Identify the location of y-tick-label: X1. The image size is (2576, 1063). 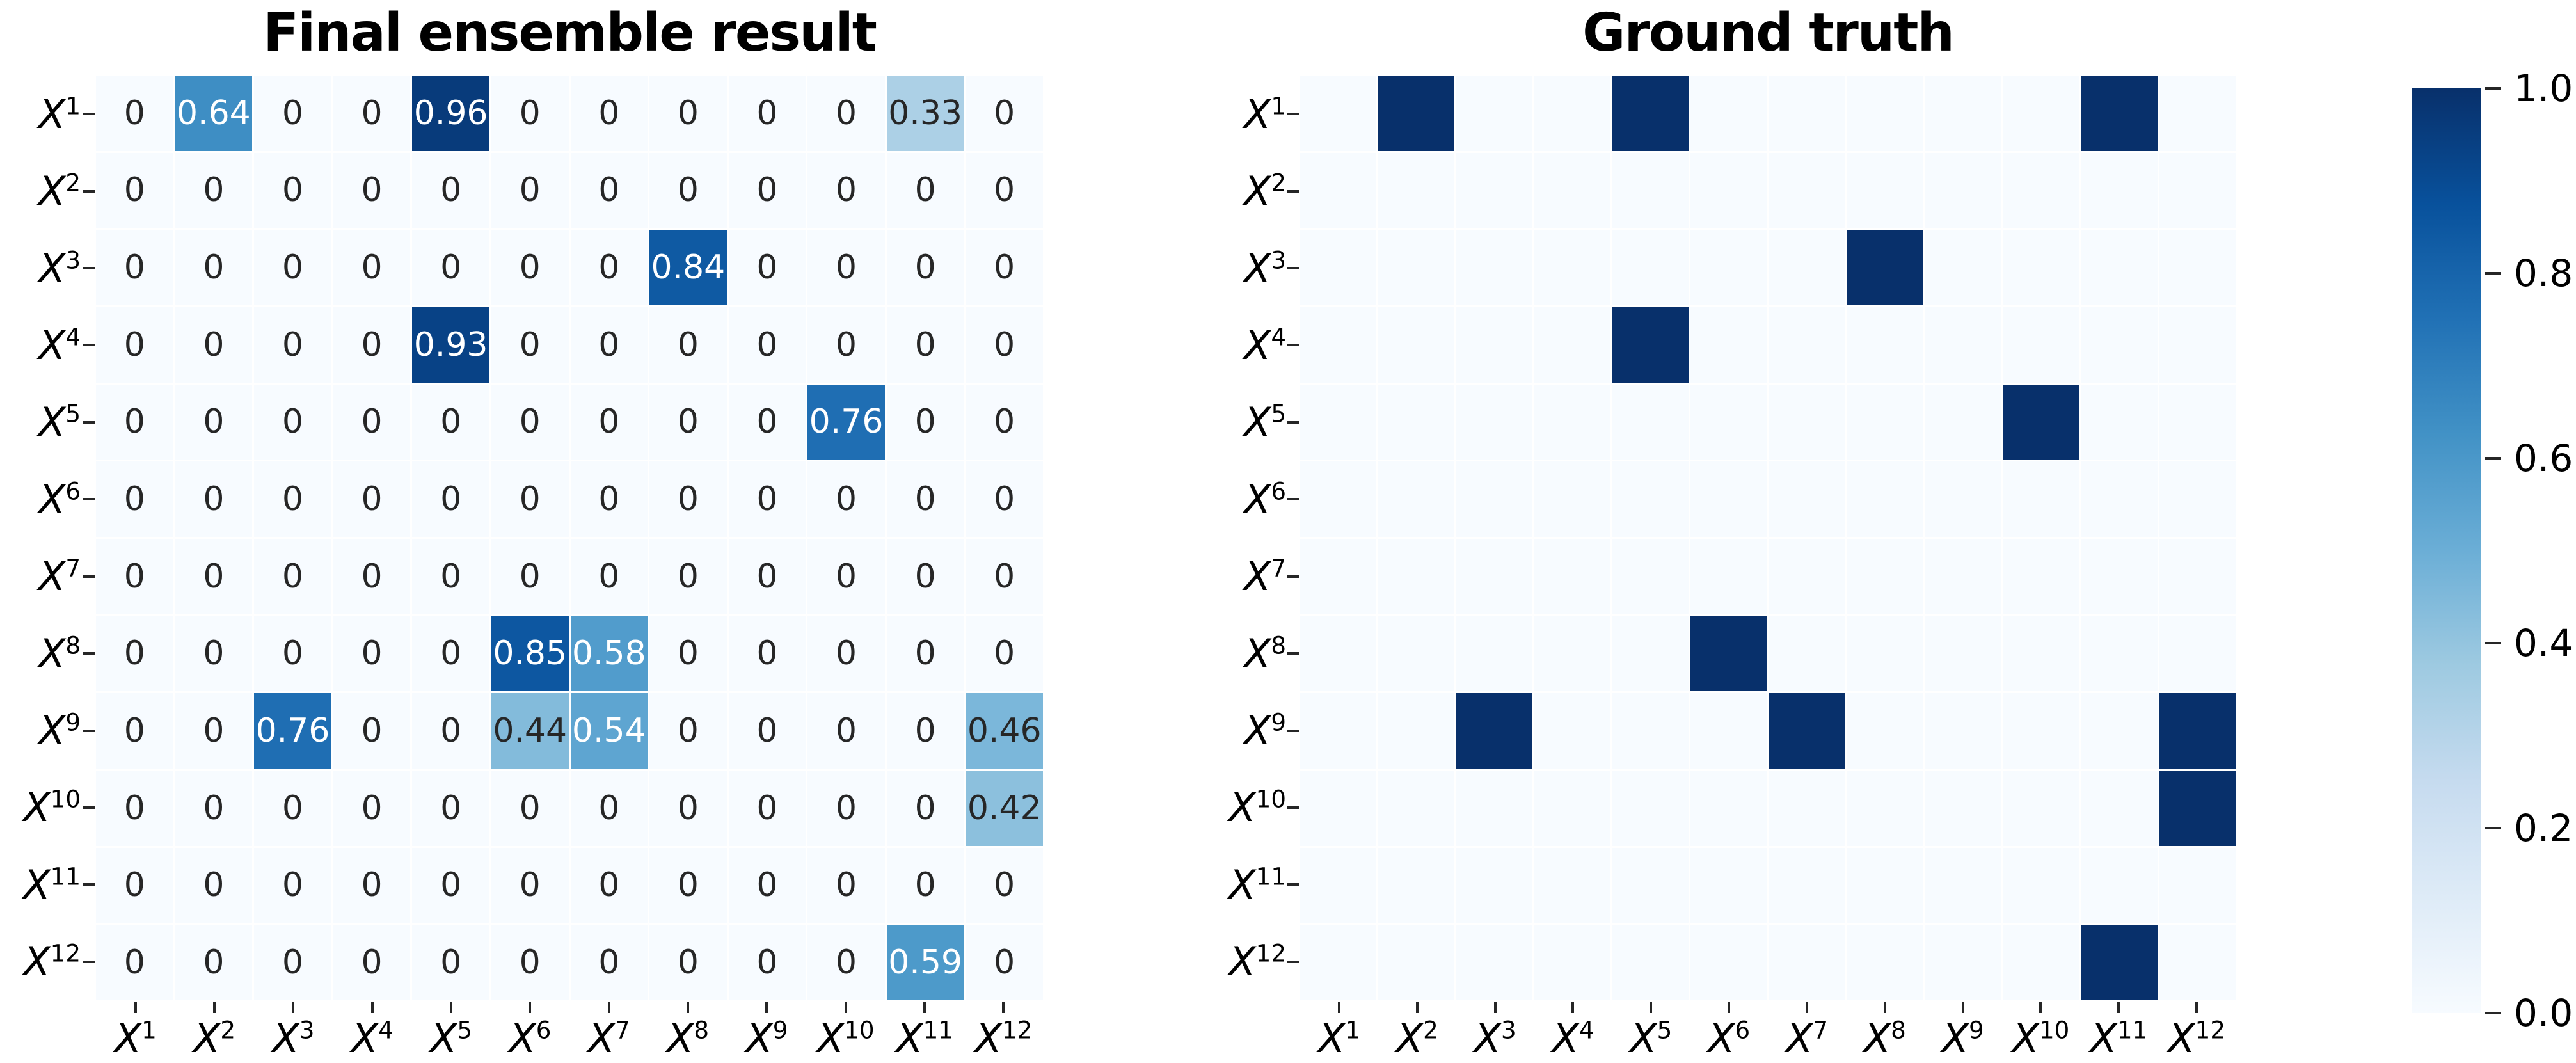
(1265, 114).